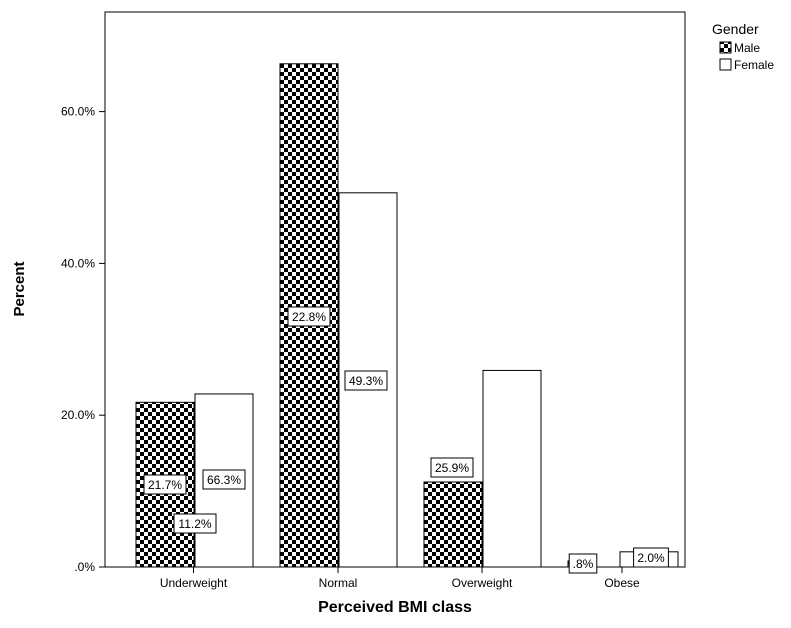 The image size is (791, 628). I want to click on x-axis-title: Perceived BMI class, so click(395, 607).